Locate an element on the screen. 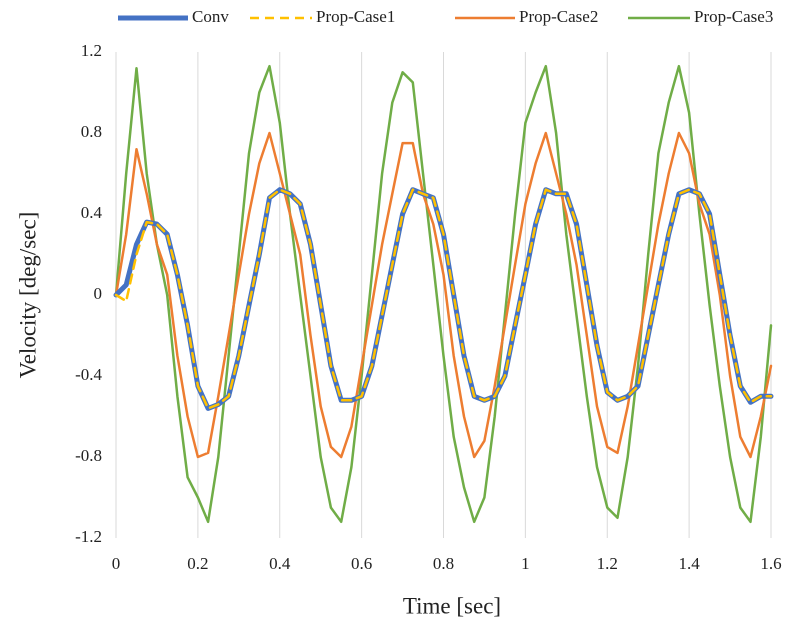 The image size is (800, 633). y-axis-label: Velocity [deg/sec] is located at coordinates (27, 295).